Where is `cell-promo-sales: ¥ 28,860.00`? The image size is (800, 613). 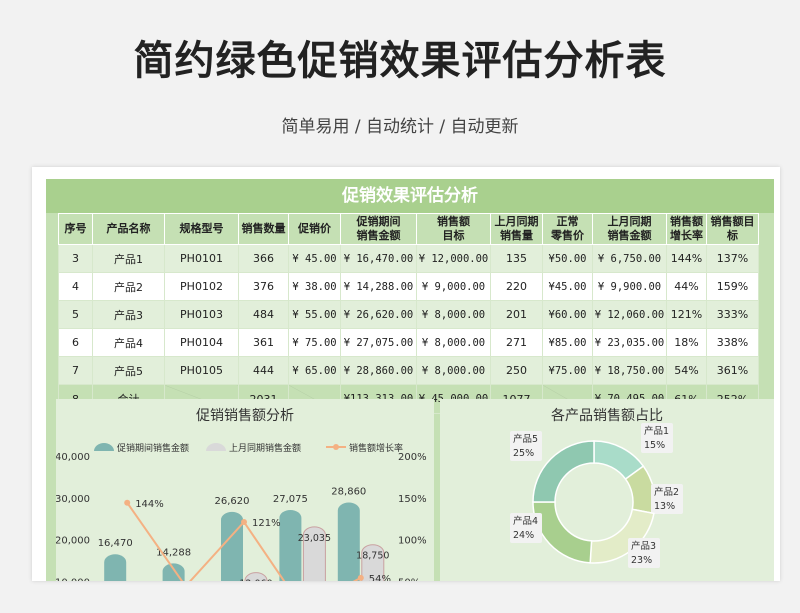 cell-promo-sales: ¥ 28,860.00 is located at coordinates (378, 370).